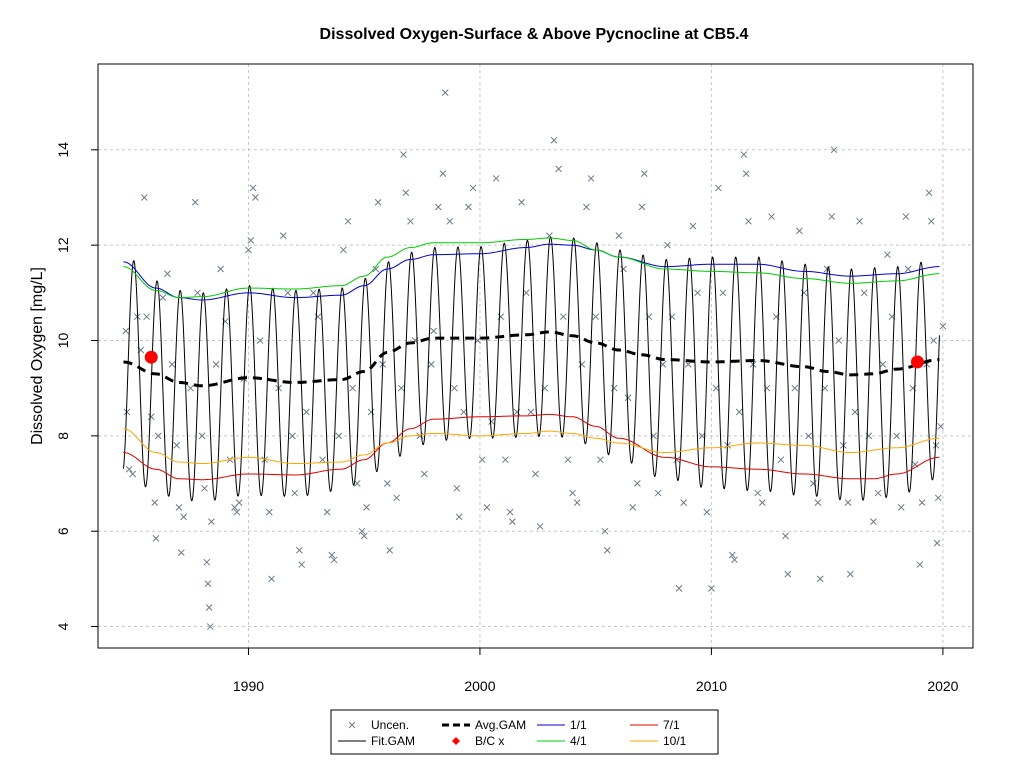 This screenshot has height=768, width=1024. What do you see at coordinates (63, 436) in the screenshot?
I see `y-tick-label: 8` at bounding box center [63, 436].